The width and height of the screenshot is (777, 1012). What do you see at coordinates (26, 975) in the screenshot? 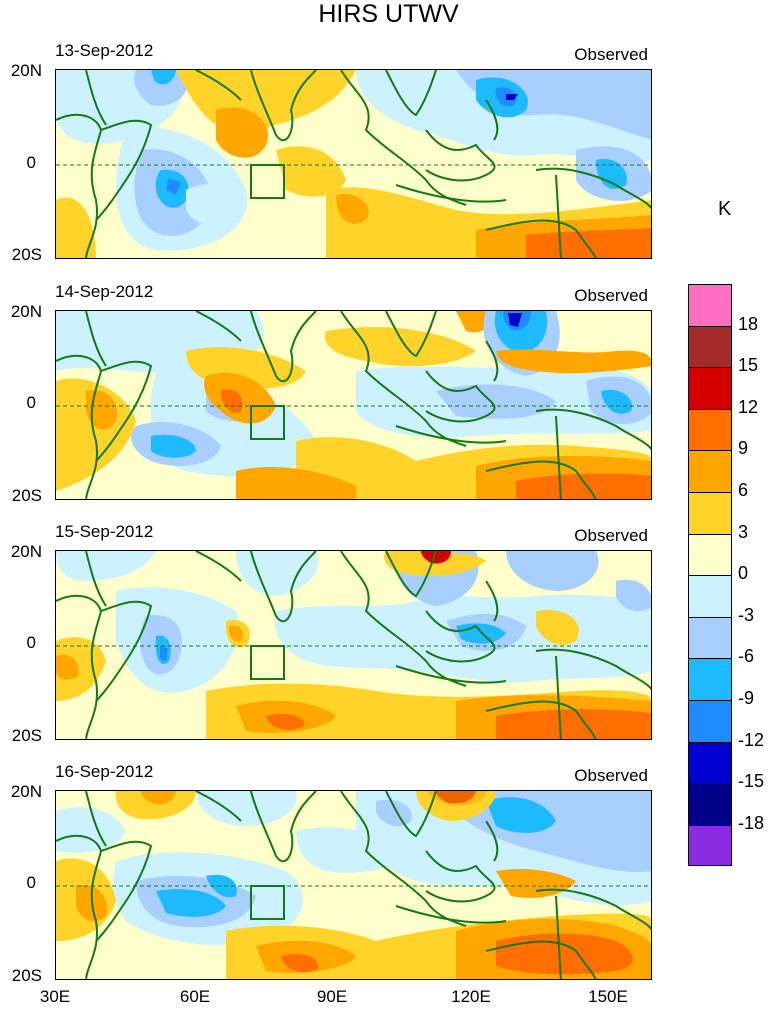
I see `panel-4-ytick-20s: 20S` at bounding box center [26, 975].